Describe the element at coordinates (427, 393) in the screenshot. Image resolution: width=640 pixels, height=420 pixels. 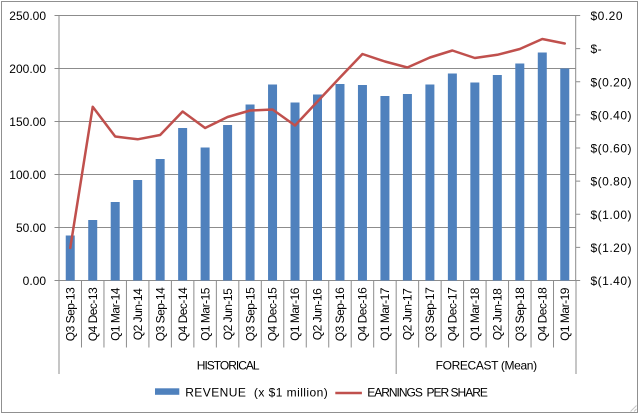
I see `svg-text: EARNINGS PER SHARE` at that location.